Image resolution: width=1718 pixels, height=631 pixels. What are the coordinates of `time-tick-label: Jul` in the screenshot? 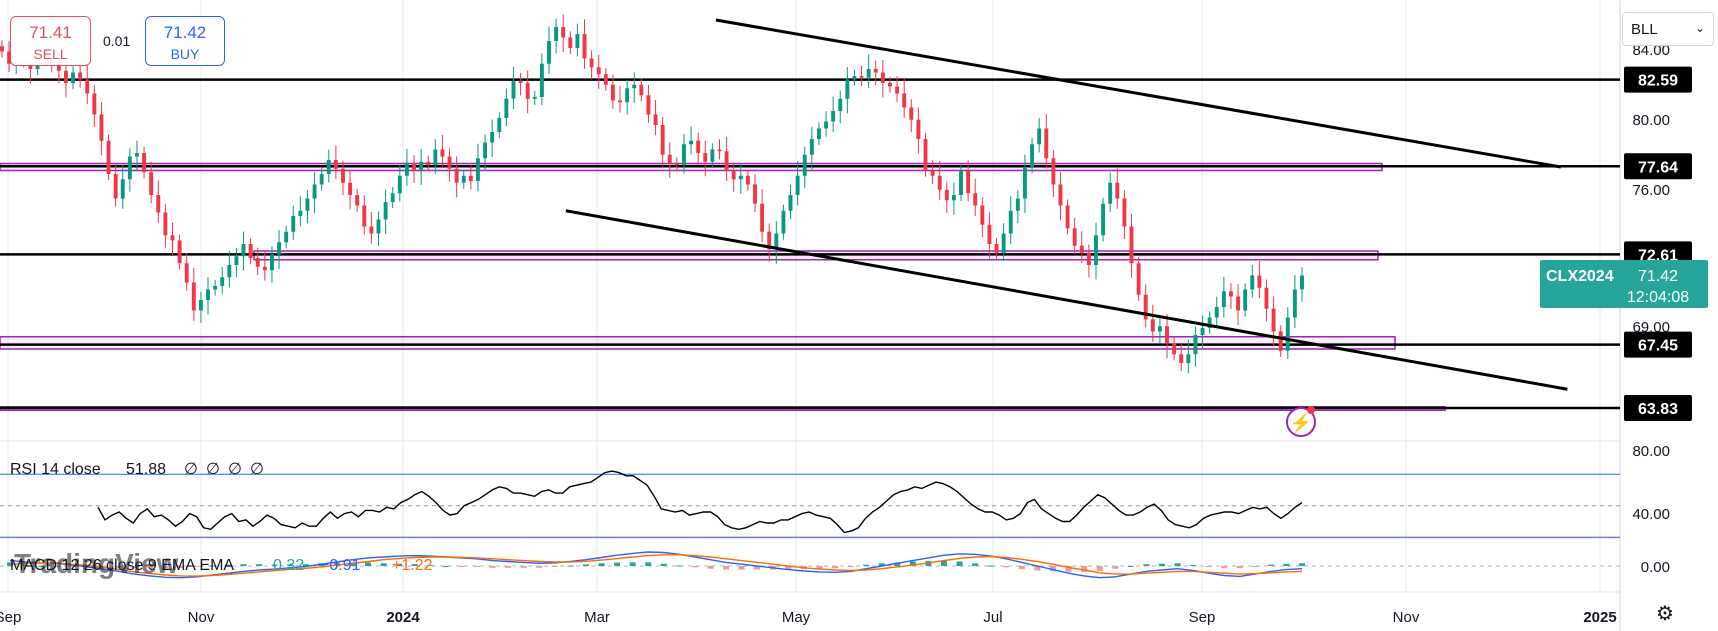 It's located at (992, 617).